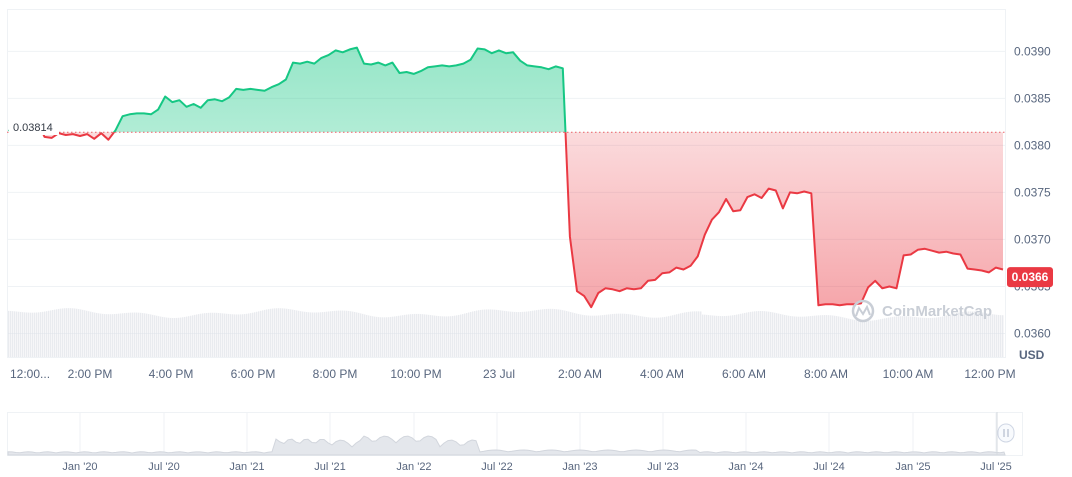 Image resolution: width=1072 pixels, height=477 pixels. Describe the element at coordinates (579, 467) in the screenshot. I see `navigator-tick-label: Jan '23` at that location.